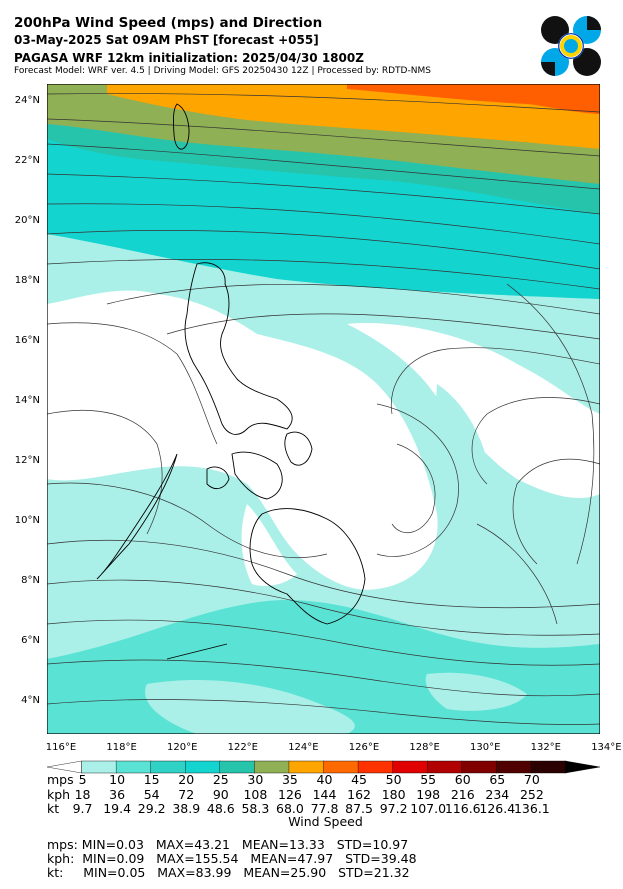 The width and height of the screenshot is (623, 889). I want to click on colorbar-tick-kph: 90, so click(220, 794).